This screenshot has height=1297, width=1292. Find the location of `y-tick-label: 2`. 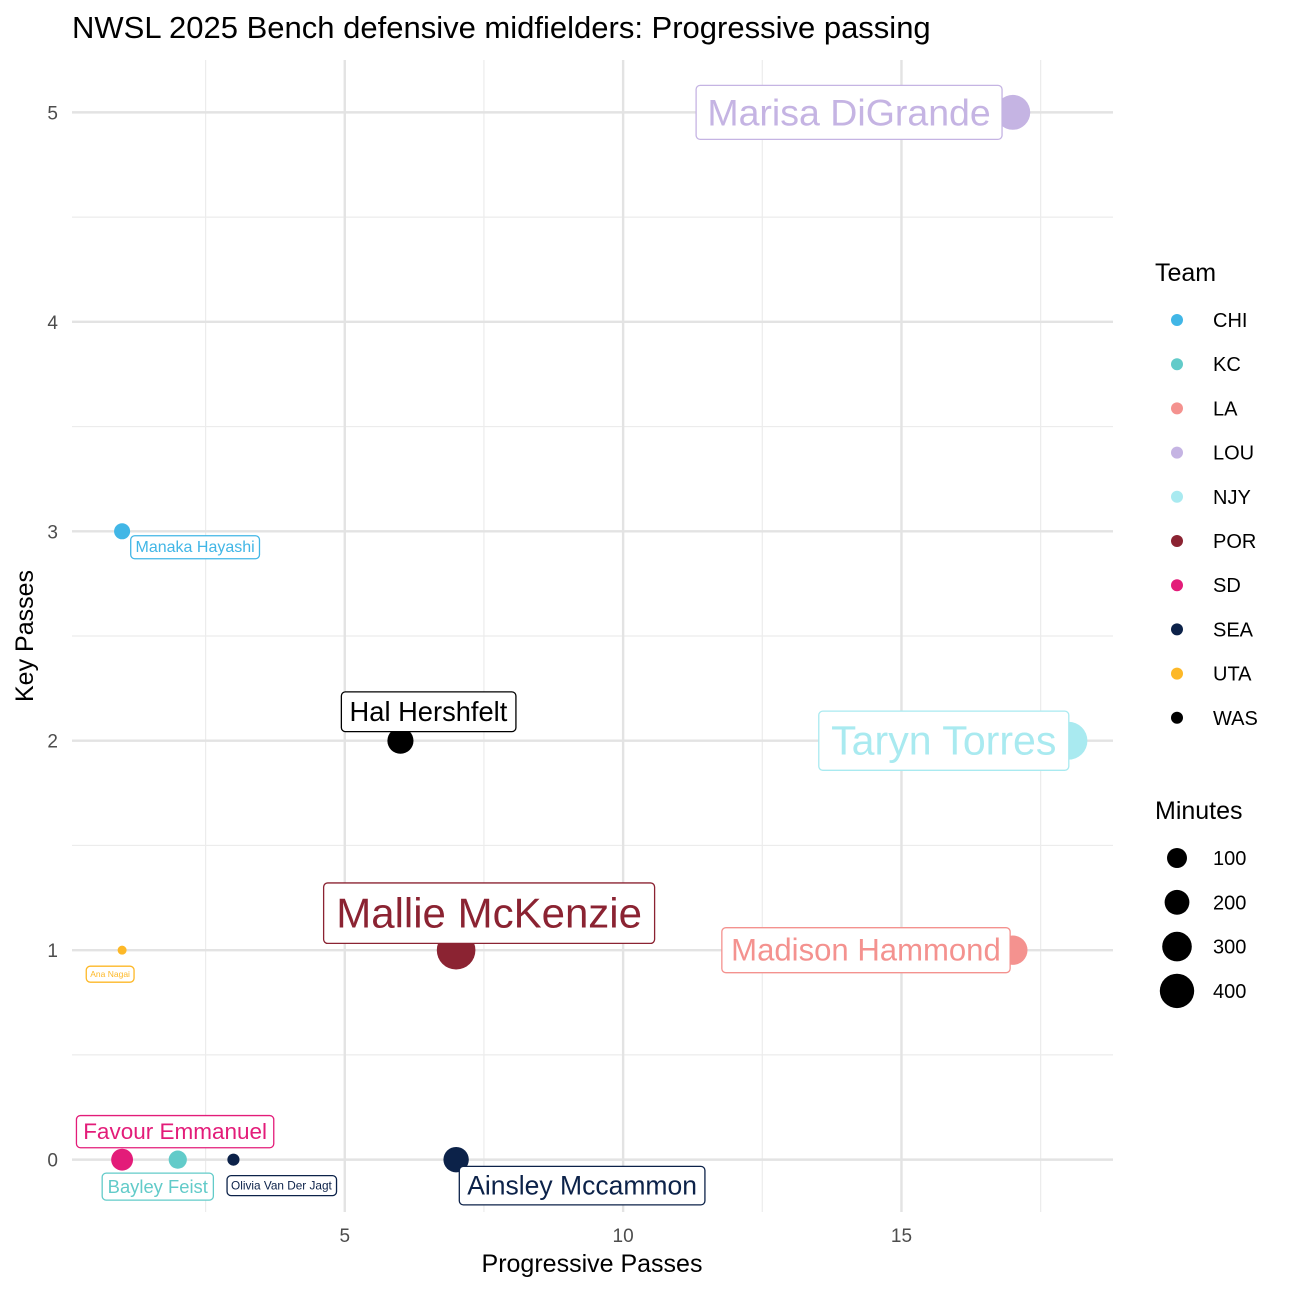

y-tick-label: 2 is located at coordinates (52, 742).